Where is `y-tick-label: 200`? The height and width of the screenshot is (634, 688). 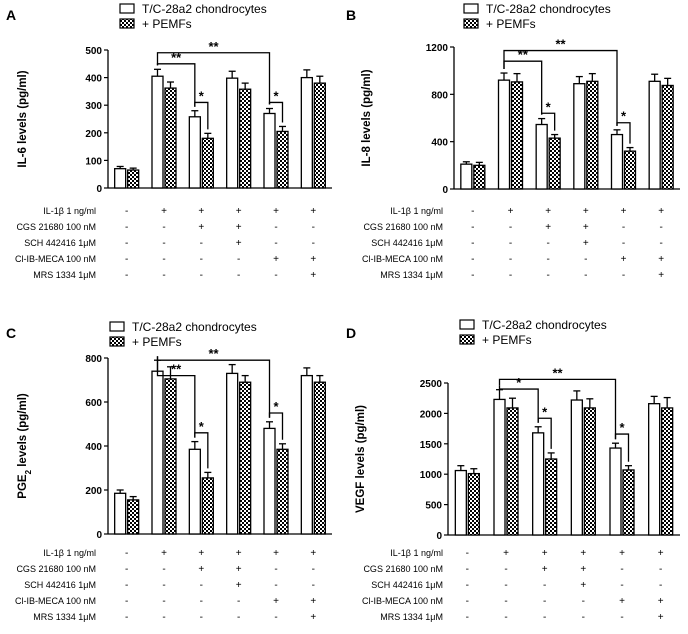
y-tick-label: 200 is located at coordinates (93, 134).